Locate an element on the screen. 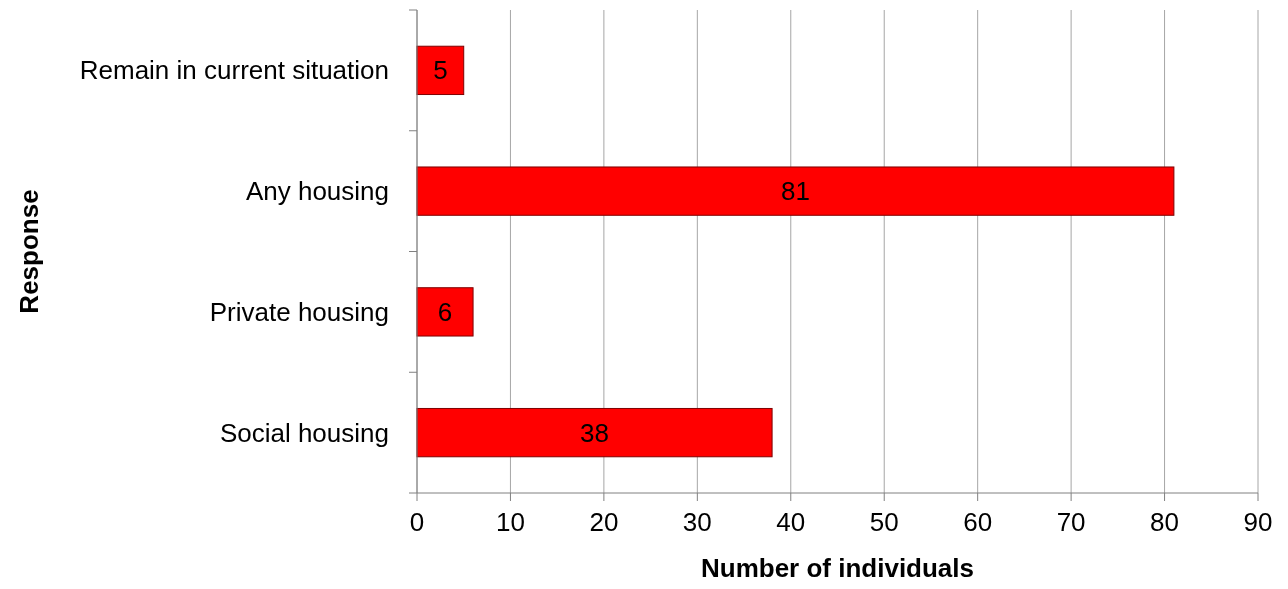 This screenshot has height=589, width=1288. data-label: 81 is located at coordinates (795, 191).